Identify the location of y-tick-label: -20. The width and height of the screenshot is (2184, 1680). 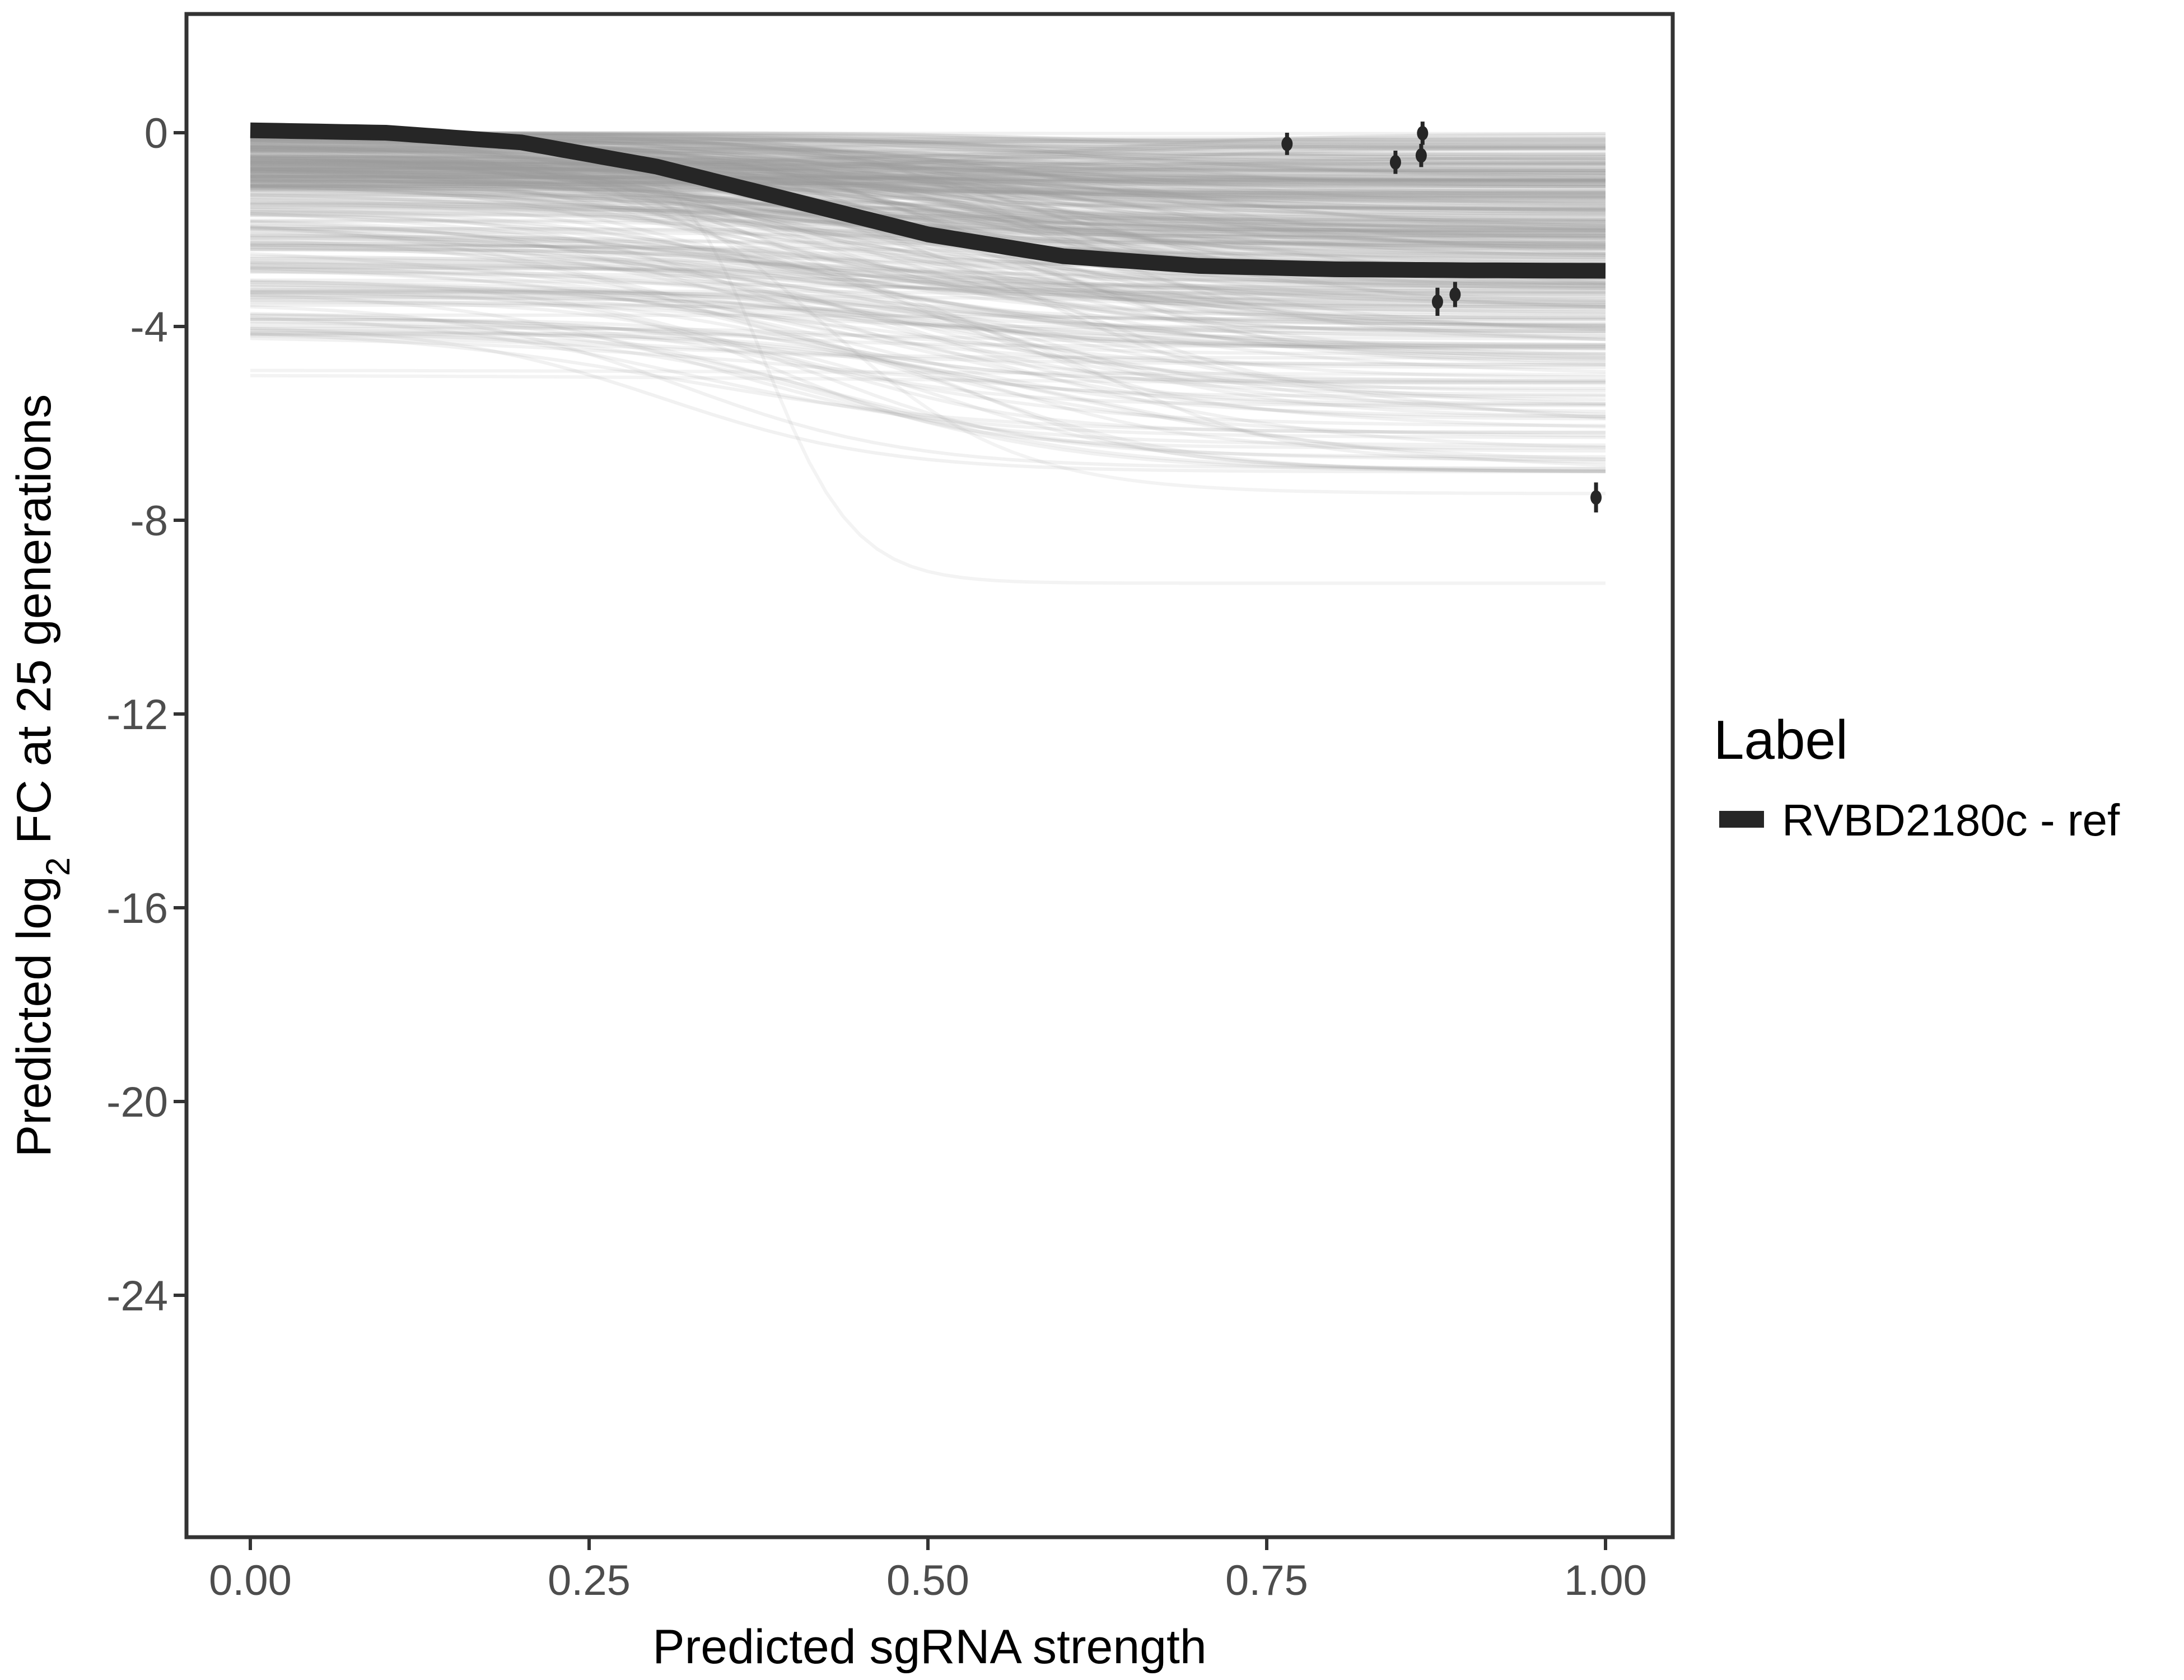
(137, 1102).